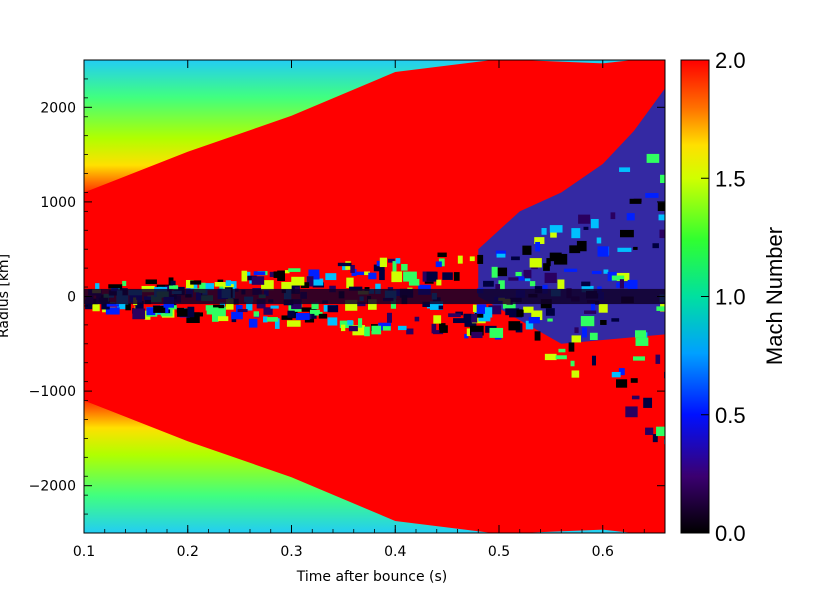 The height and width of the screenshot is (594, 830). I want to click on colorbar-ticks: 0.0 0.5 1.0 1.5 2.0, so click(723, 297).